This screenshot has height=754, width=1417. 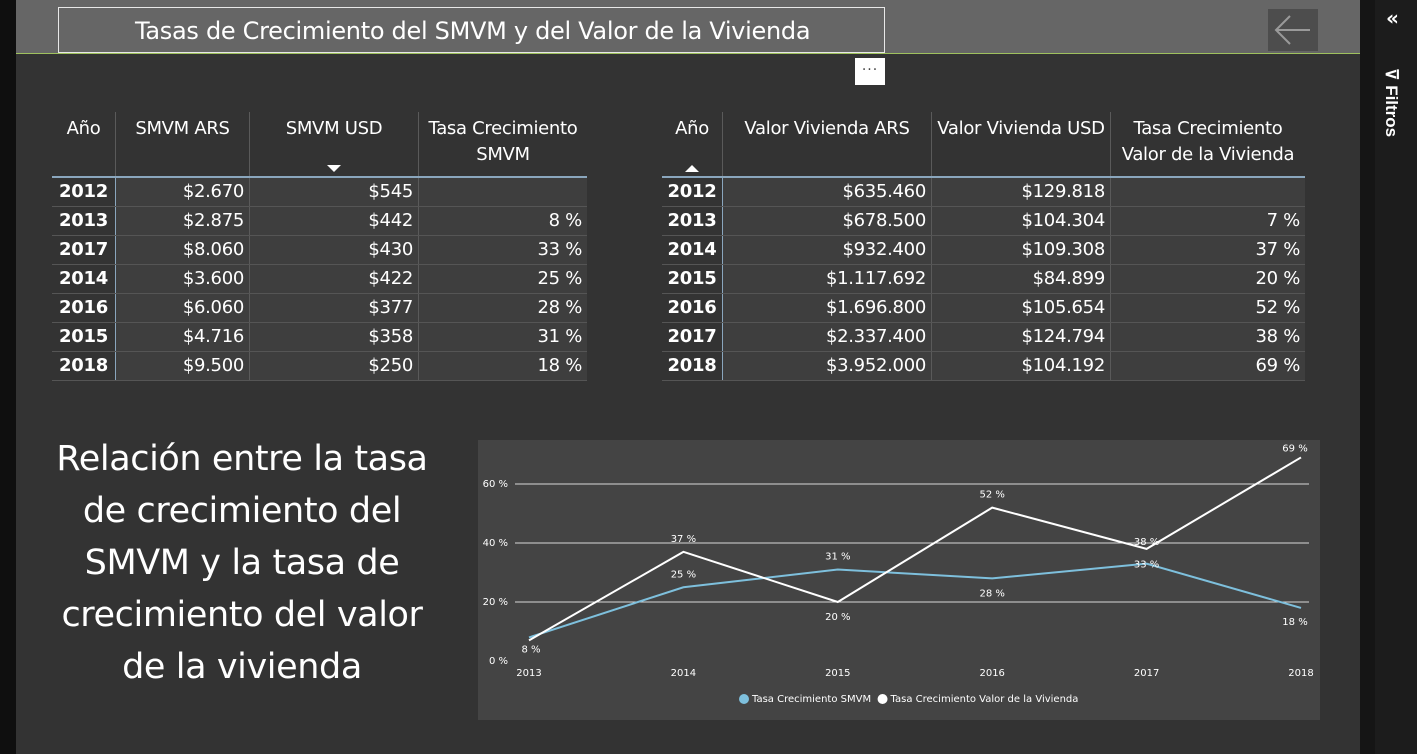 I want to click on x-tick-label: 2016, so click(x=991, y=673).